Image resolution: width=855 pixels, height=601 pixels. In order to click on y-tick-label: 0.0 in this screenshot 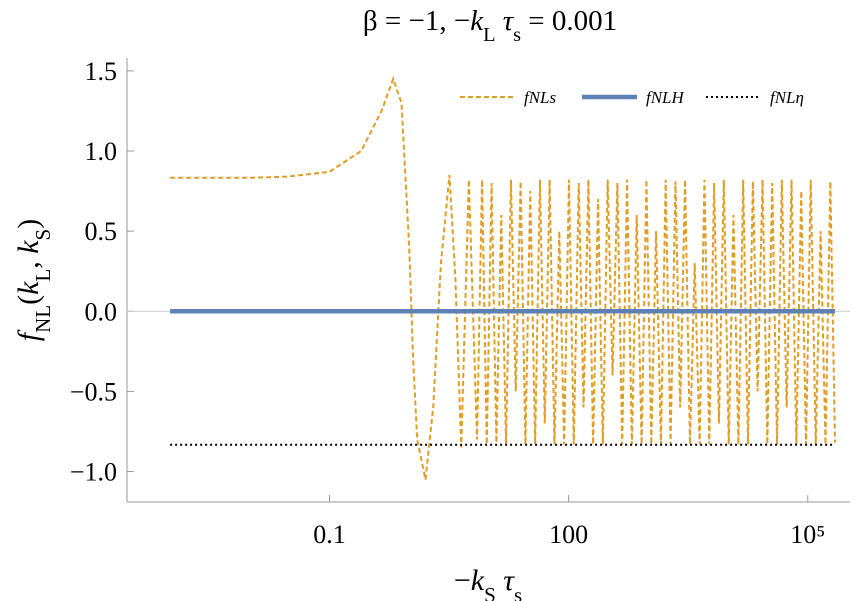, I will do `click(101, 311)`.